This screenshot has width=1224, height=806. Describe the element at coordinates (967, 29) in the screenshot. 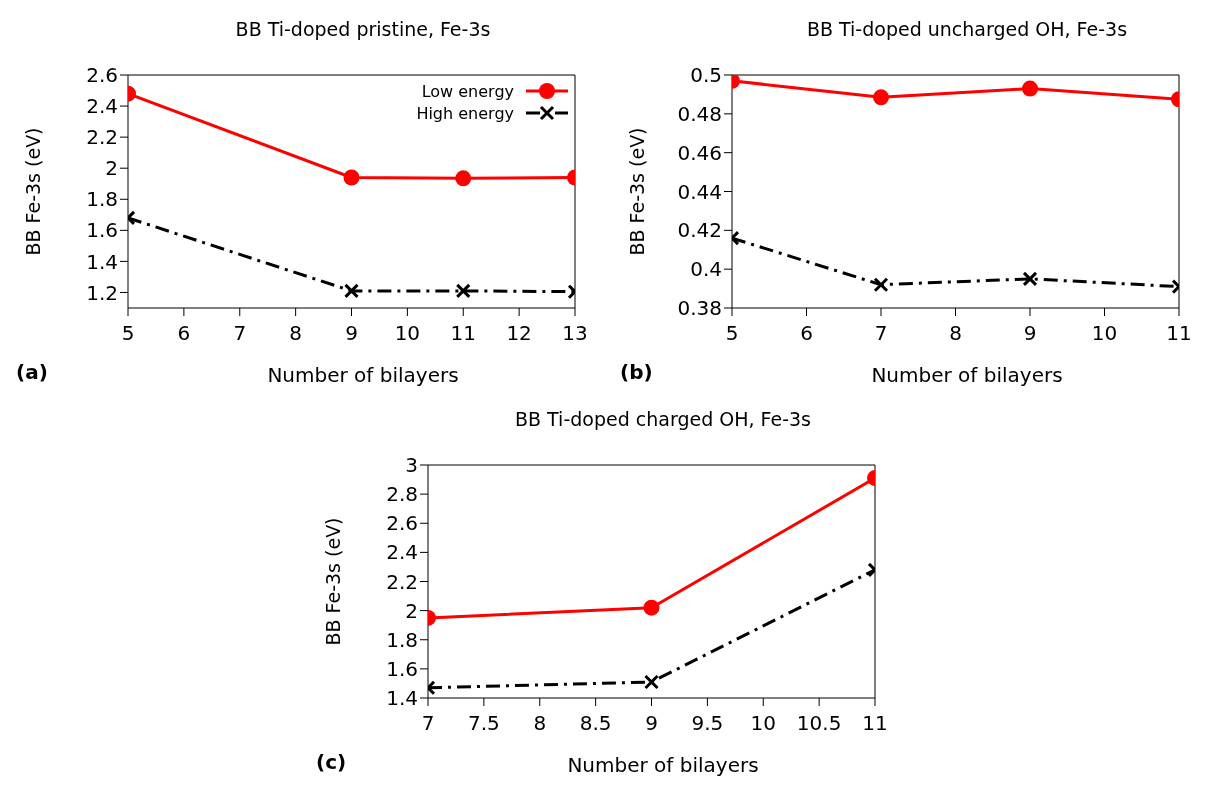

I see `chart-title: BB Ti-doped uncharged OH, Fe-3s` at that location.